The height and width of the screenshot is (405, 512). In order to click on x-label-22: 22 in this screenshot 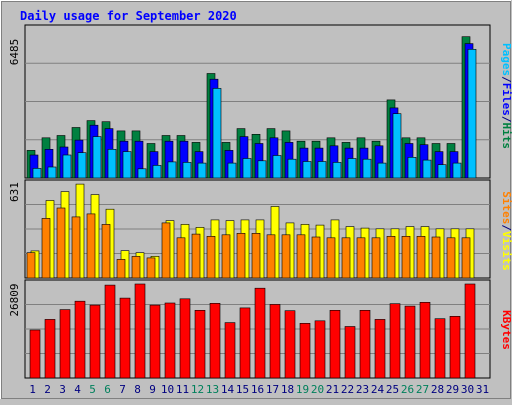, I will do `click(347, 389)`.